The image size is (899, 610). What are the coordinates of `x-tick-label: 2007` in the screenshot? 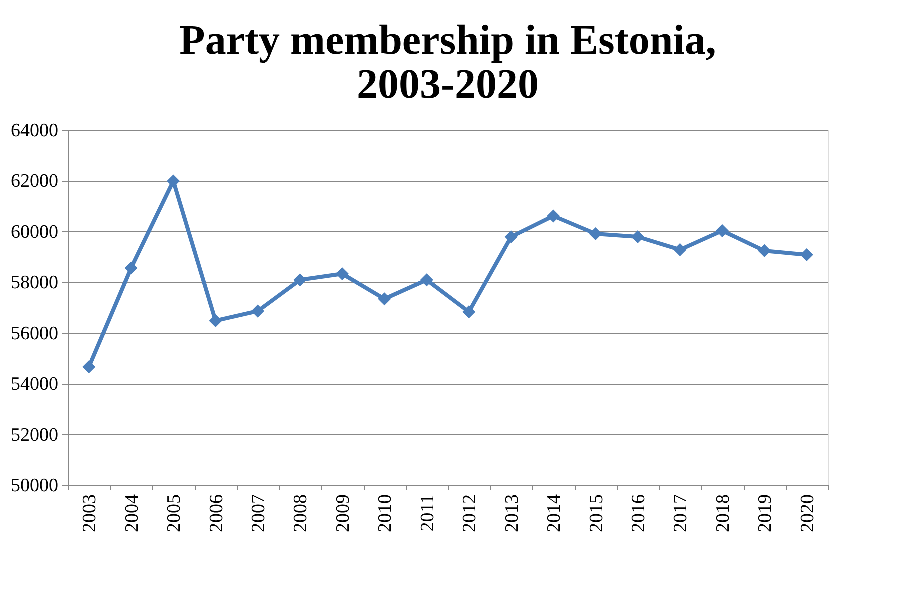 It's located at (259, 513).